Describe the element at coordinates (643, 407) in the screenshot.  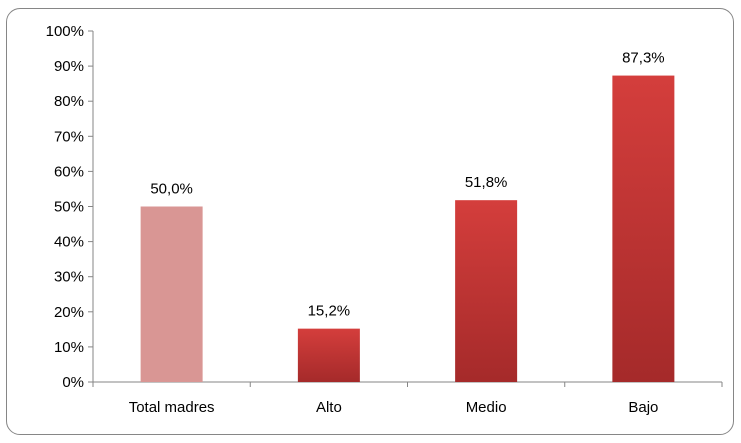
I see `x-category-label: Bajo` at that location.